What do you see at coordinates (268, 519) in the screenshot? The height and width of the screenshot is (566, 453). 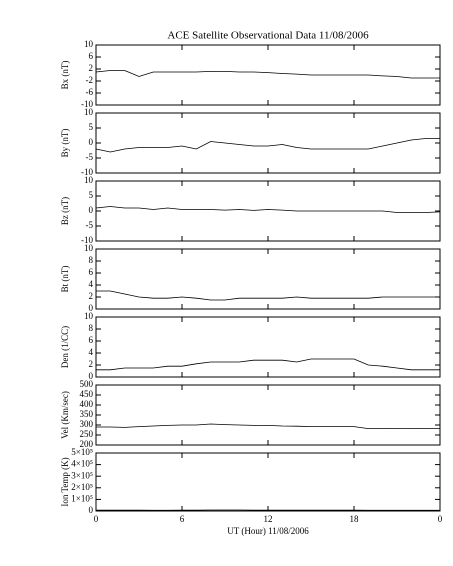 I see `x-tick-label: 12` at bounding box center [268, 519].